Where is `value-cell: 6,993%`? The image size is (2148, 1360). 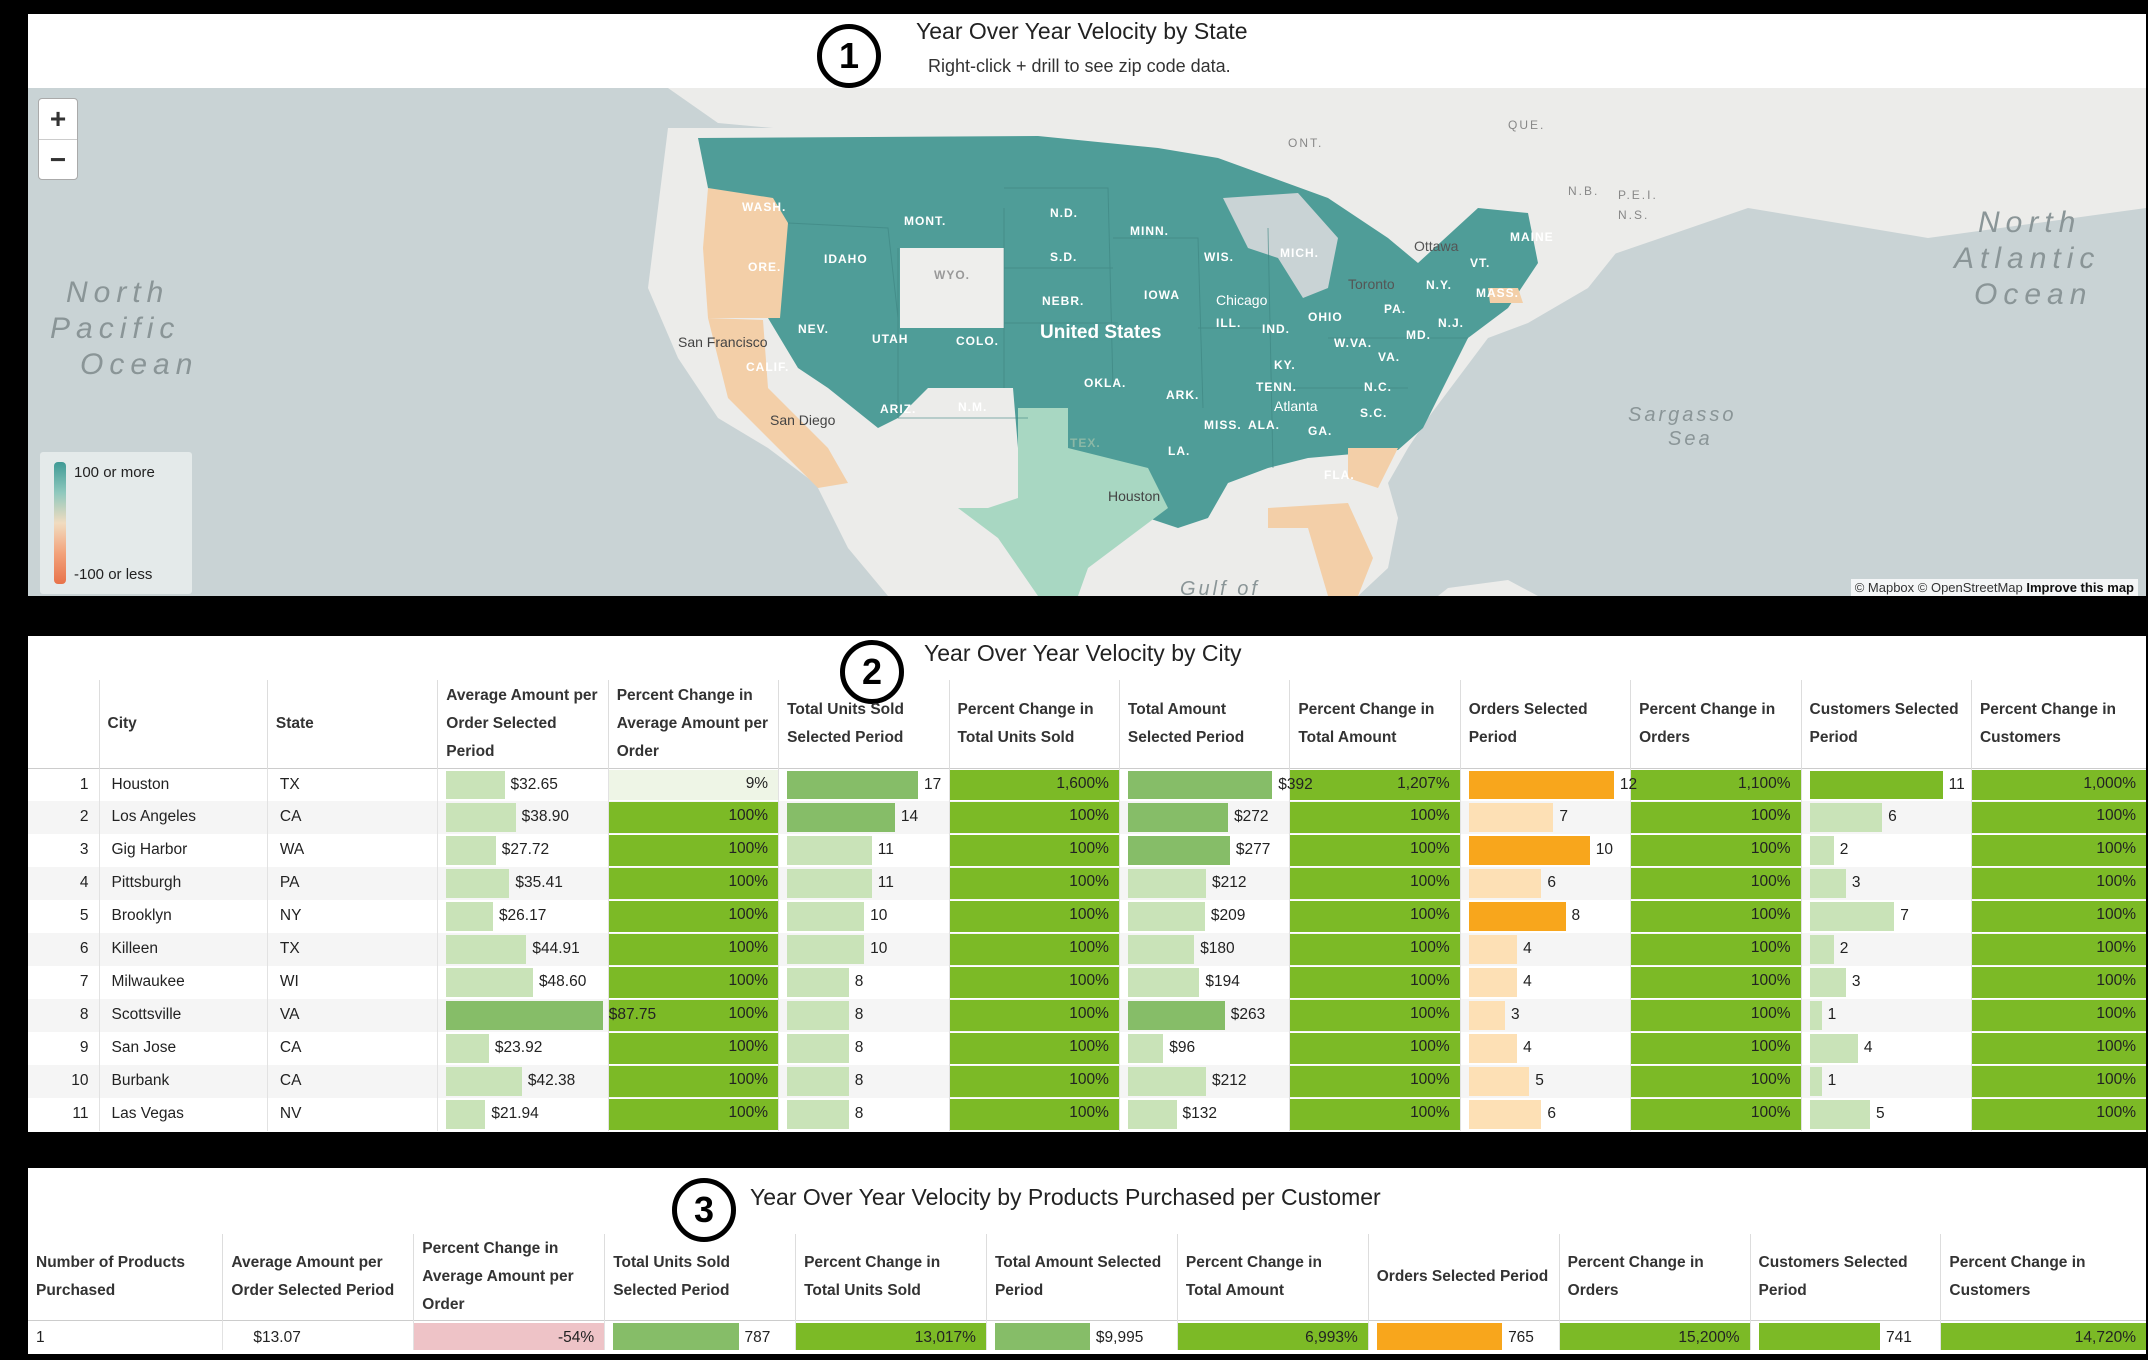 value-cell: 6,993% is located at coordinates (1273, 1335).